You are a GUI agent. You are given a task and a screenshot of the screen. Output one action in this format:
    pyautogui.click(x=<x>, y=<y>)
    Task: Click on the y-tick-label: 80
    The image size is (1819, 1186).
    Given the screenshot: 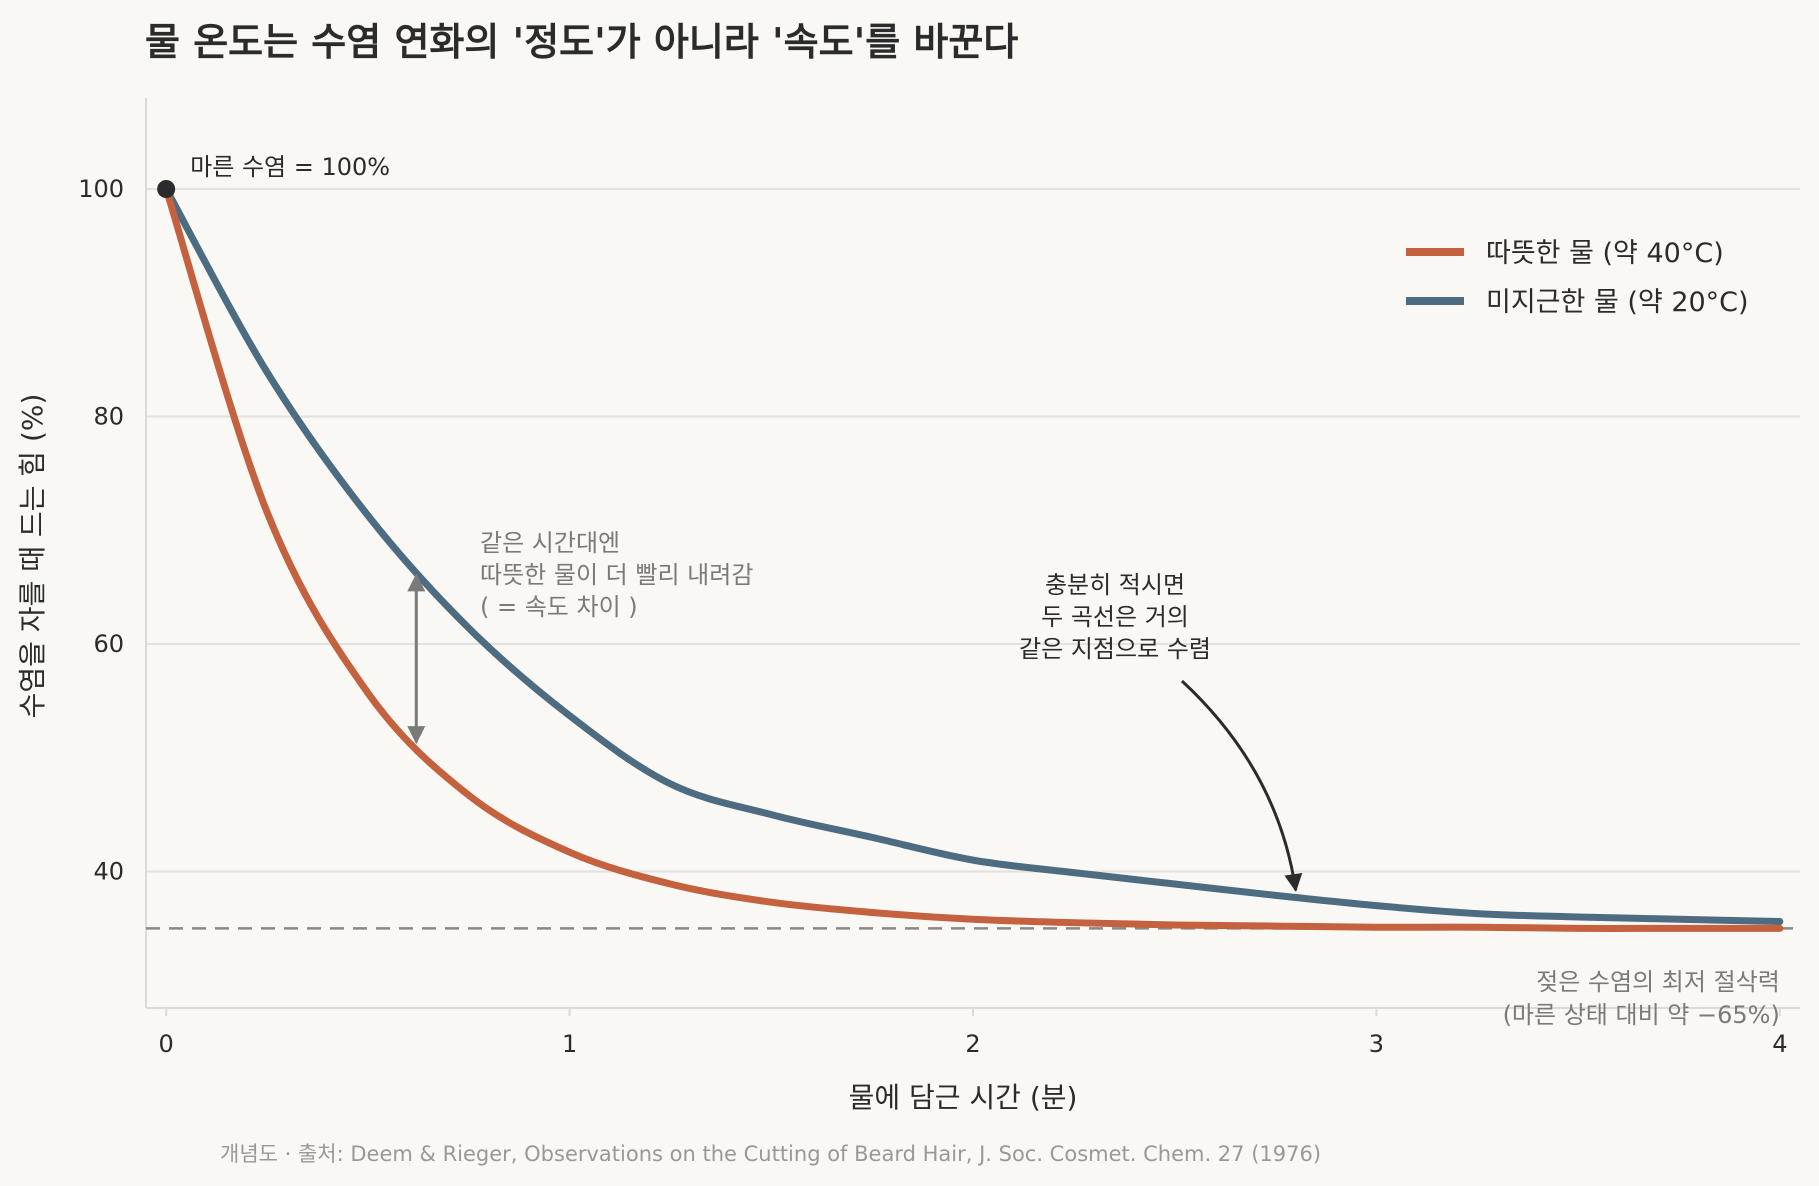 What is the action you would take?
    pyautogui.click(x=108, y=417)
    